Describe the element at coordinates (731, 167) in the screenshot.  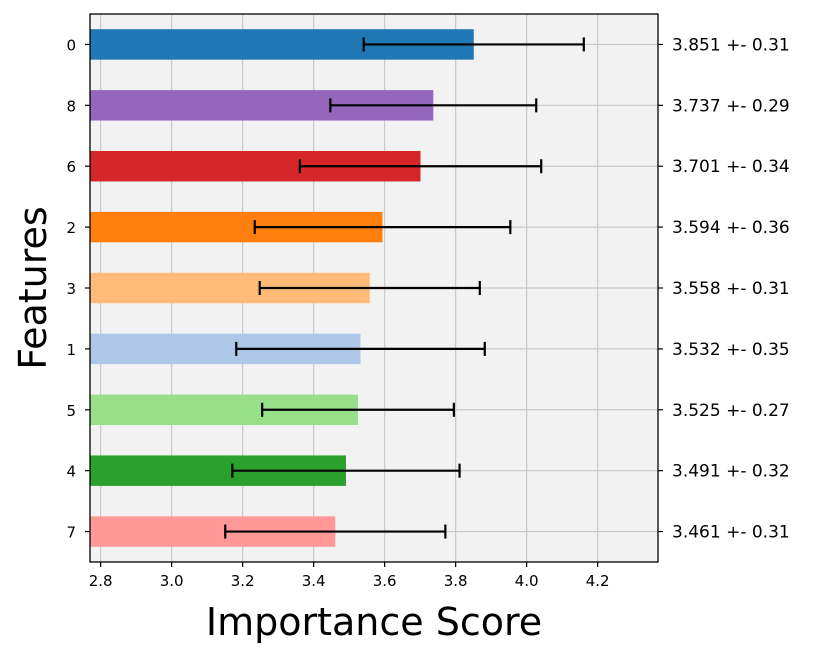
I see `value-label: 3.701 +- 0.34` at that location.